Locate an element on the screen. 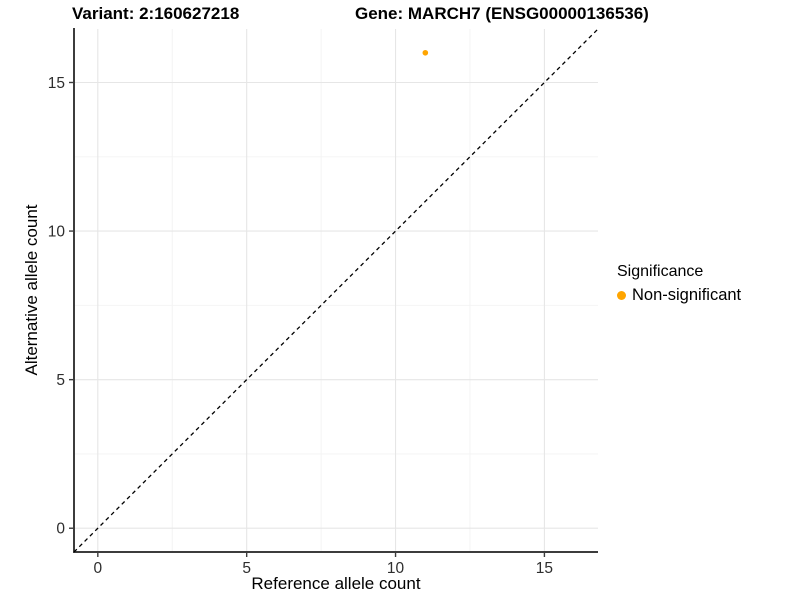  y-tick-label: 5 is located at coordinates (60, 380).